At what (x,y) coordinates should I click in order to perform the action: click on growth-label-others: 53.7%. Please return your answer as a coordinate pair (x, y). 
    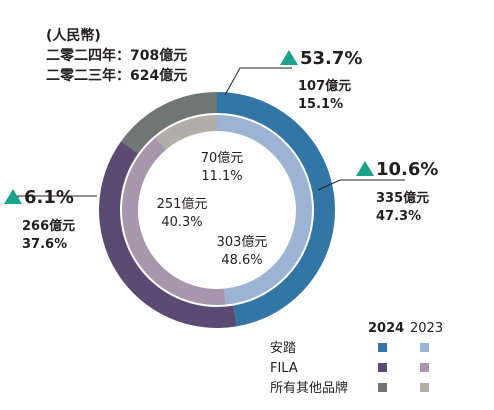
    Looking at the image, I should click on (331, 58).